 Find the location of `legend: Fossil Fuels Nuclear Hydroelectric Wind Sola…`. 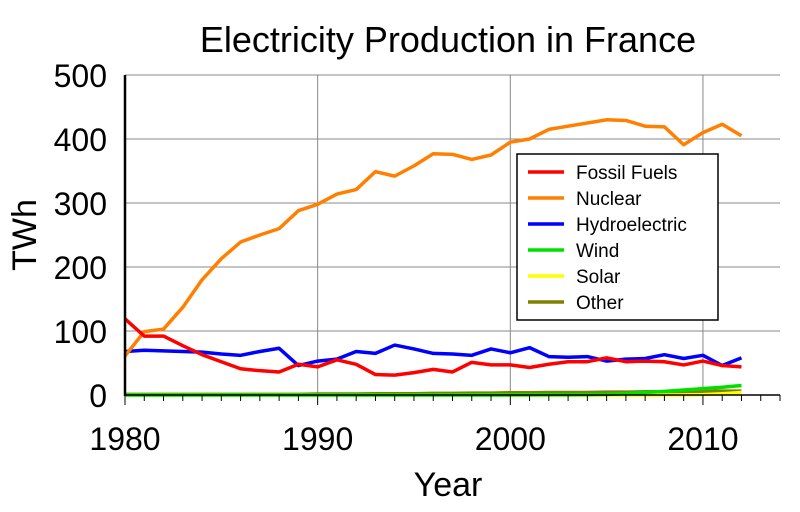

legend: Fossil Fuels Nuclear Hydroelectric Wind Sola… is located at coordinates (617, 237).